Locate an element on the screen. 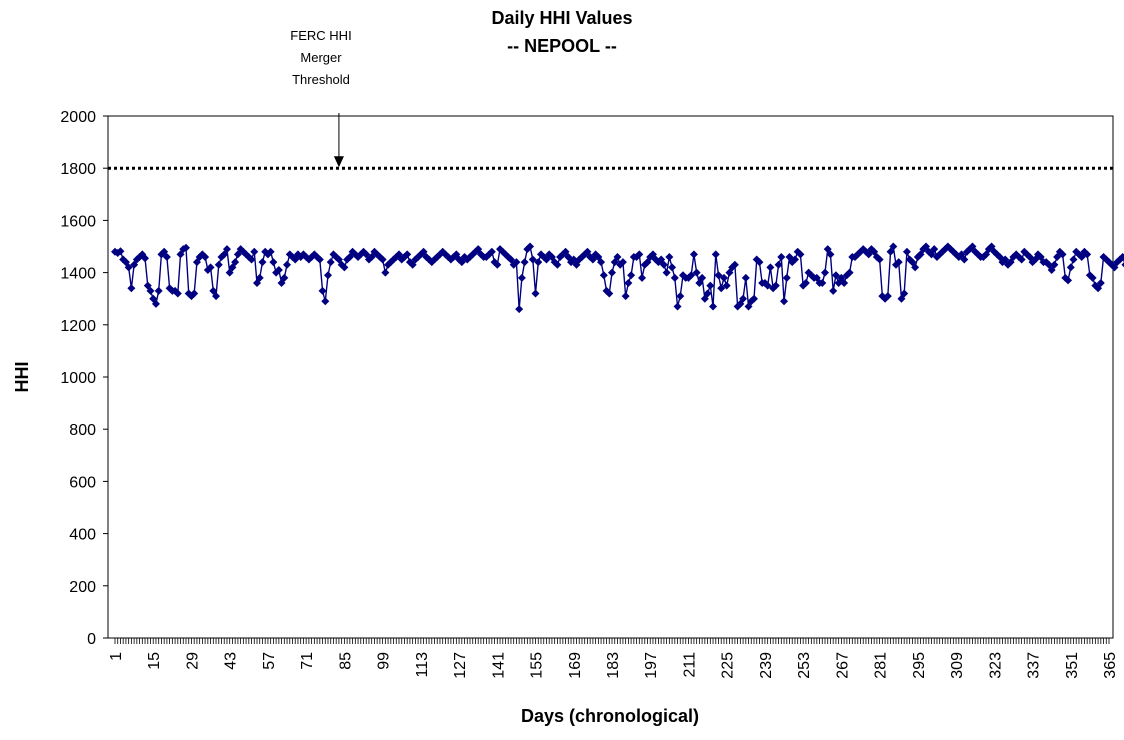 Image resolution: width=1124 pixels, height=740 pixels. chart-title: Daily HHI Values is located at coordinates (561, 18).